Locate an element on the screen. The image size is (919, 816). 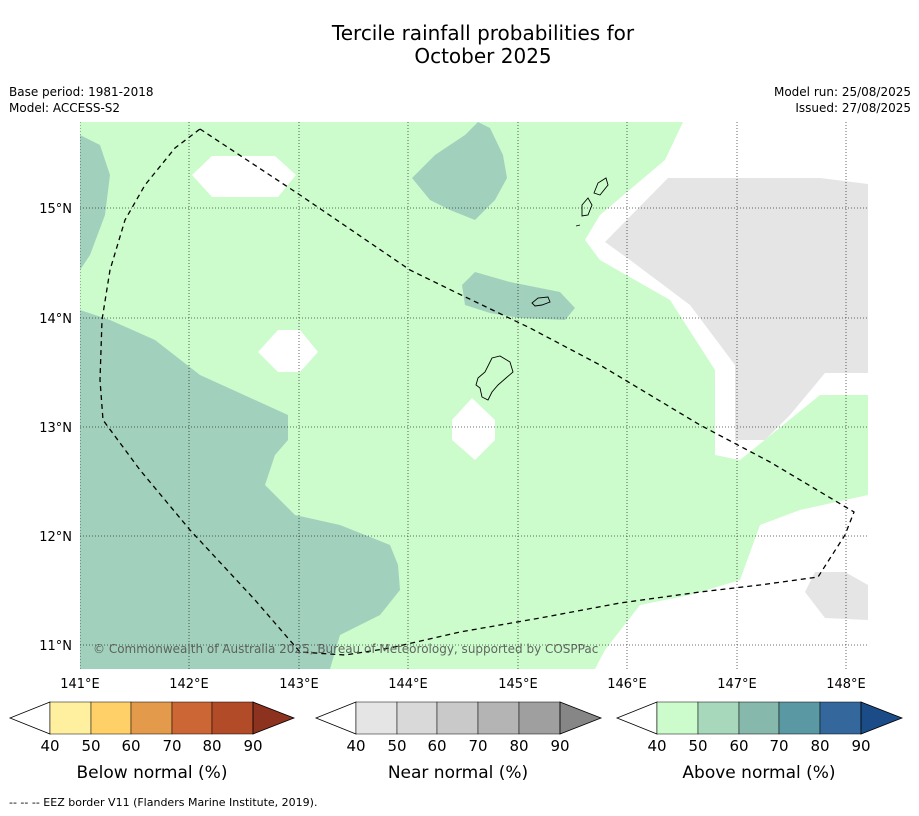
model-name: Model: ACCESS-S2 is located at coordinates (65, 108).